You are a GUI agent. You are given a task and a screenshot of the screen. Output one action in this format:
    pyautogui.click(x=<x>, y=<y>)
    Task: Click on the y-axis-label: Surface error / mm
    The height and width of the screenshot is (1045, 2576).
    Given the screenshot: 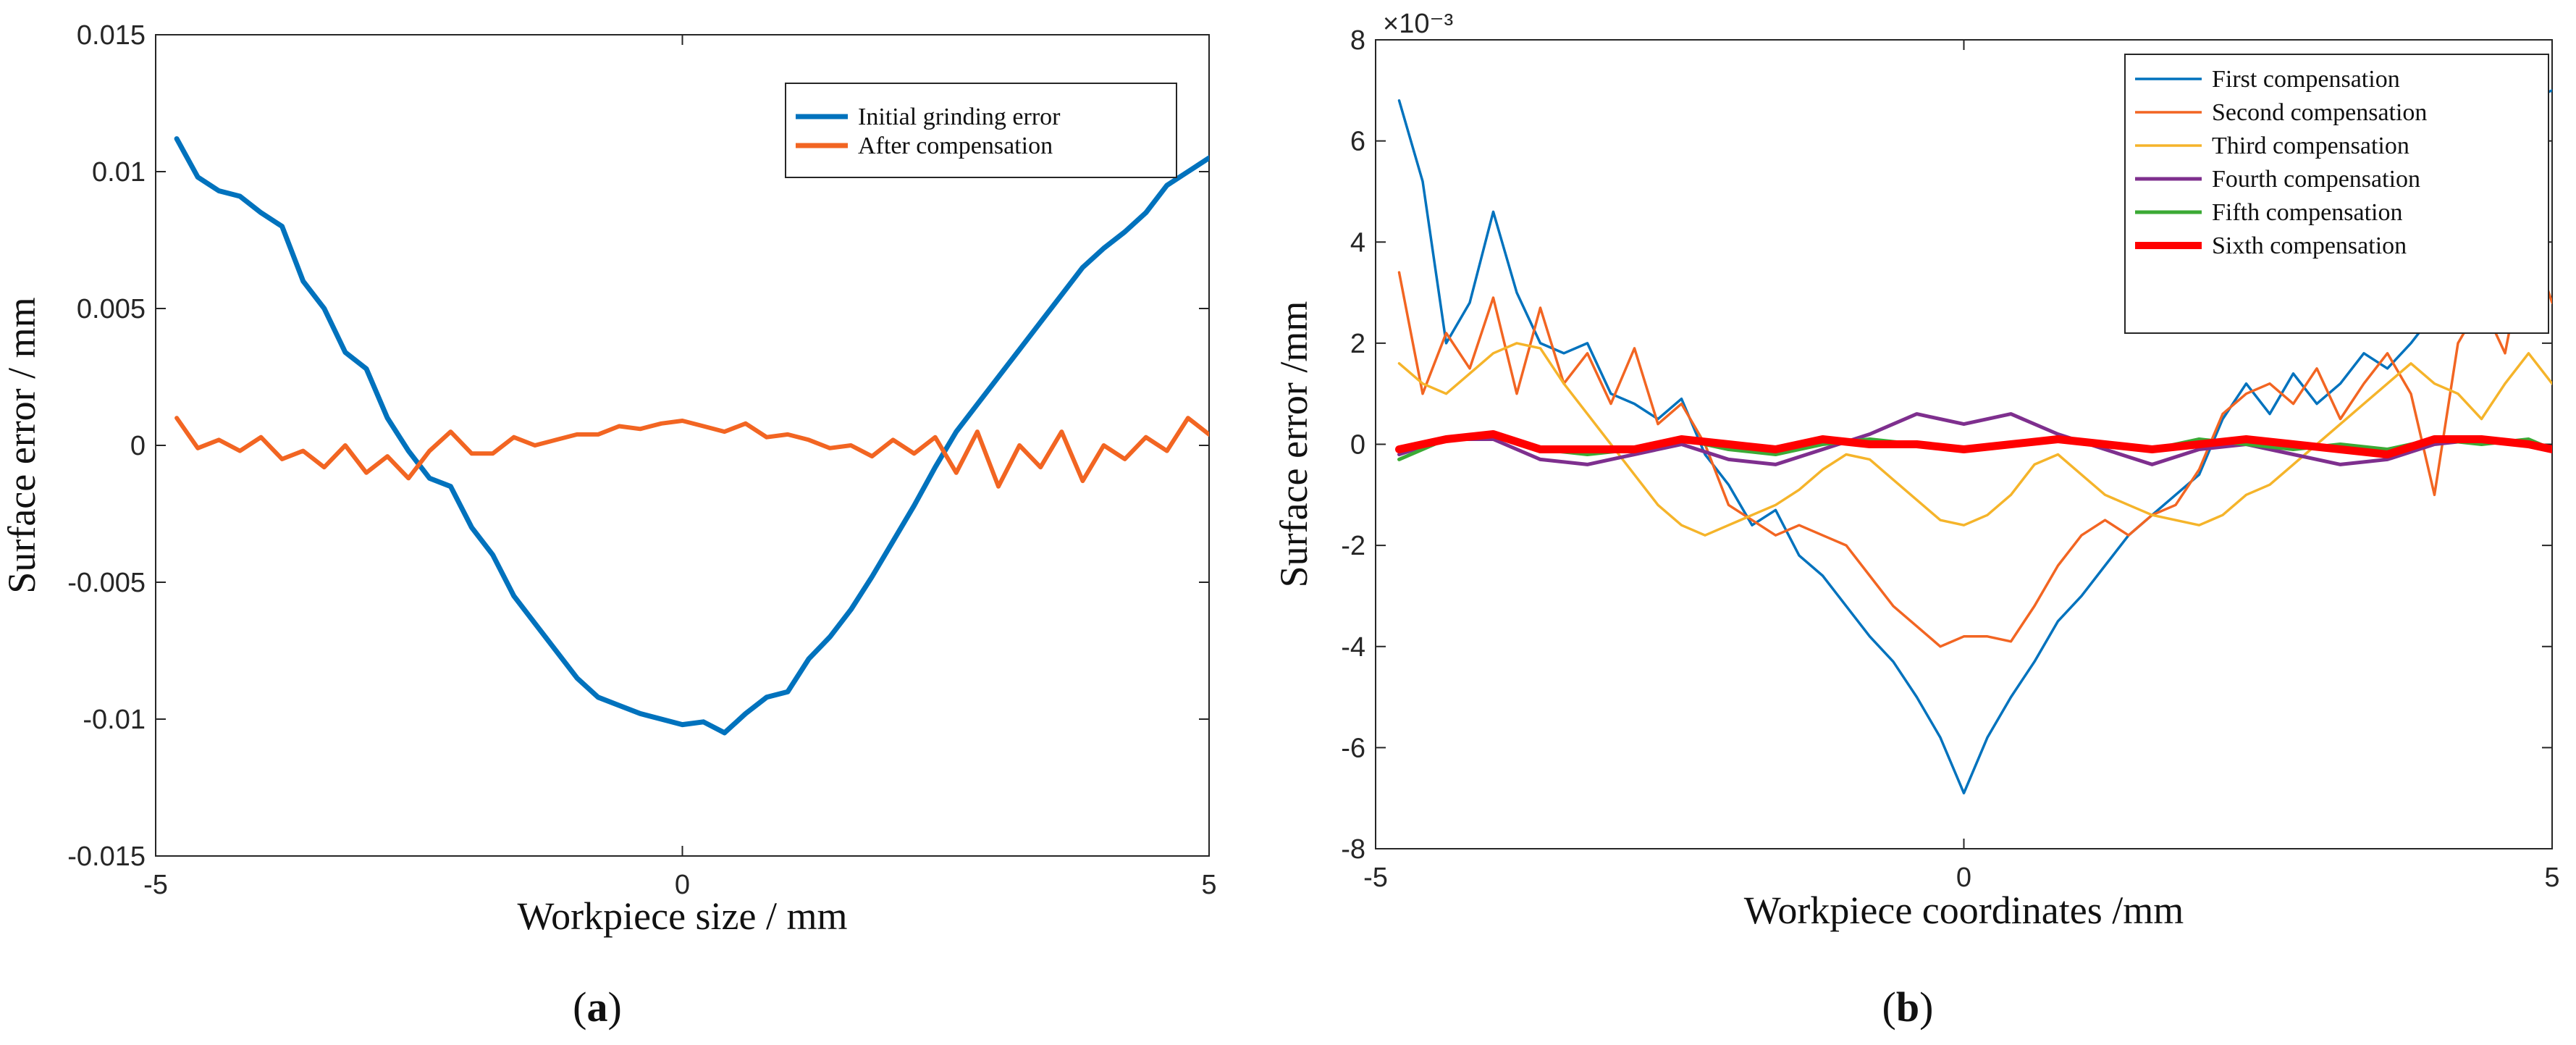 What is the action you would take?
    pyautogui.click(x=21, y=445)
    